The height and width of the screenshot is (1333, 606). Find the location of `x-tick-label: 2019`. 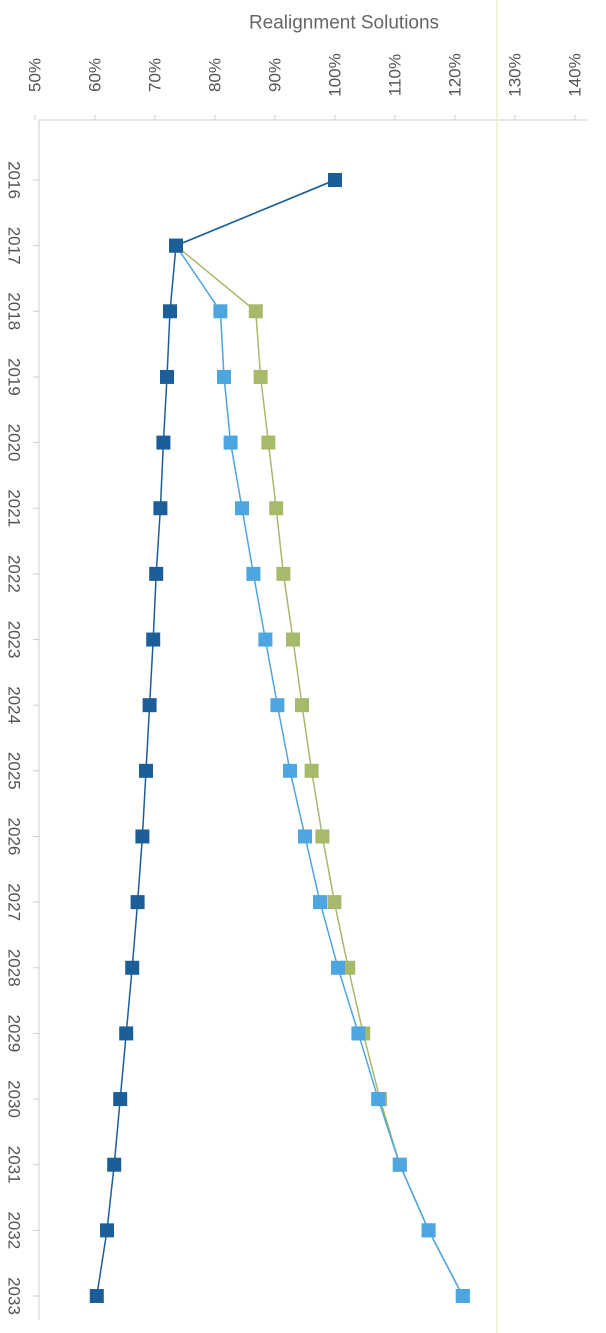

x-tick-label: 2019 is located at coordinates (14, 377).